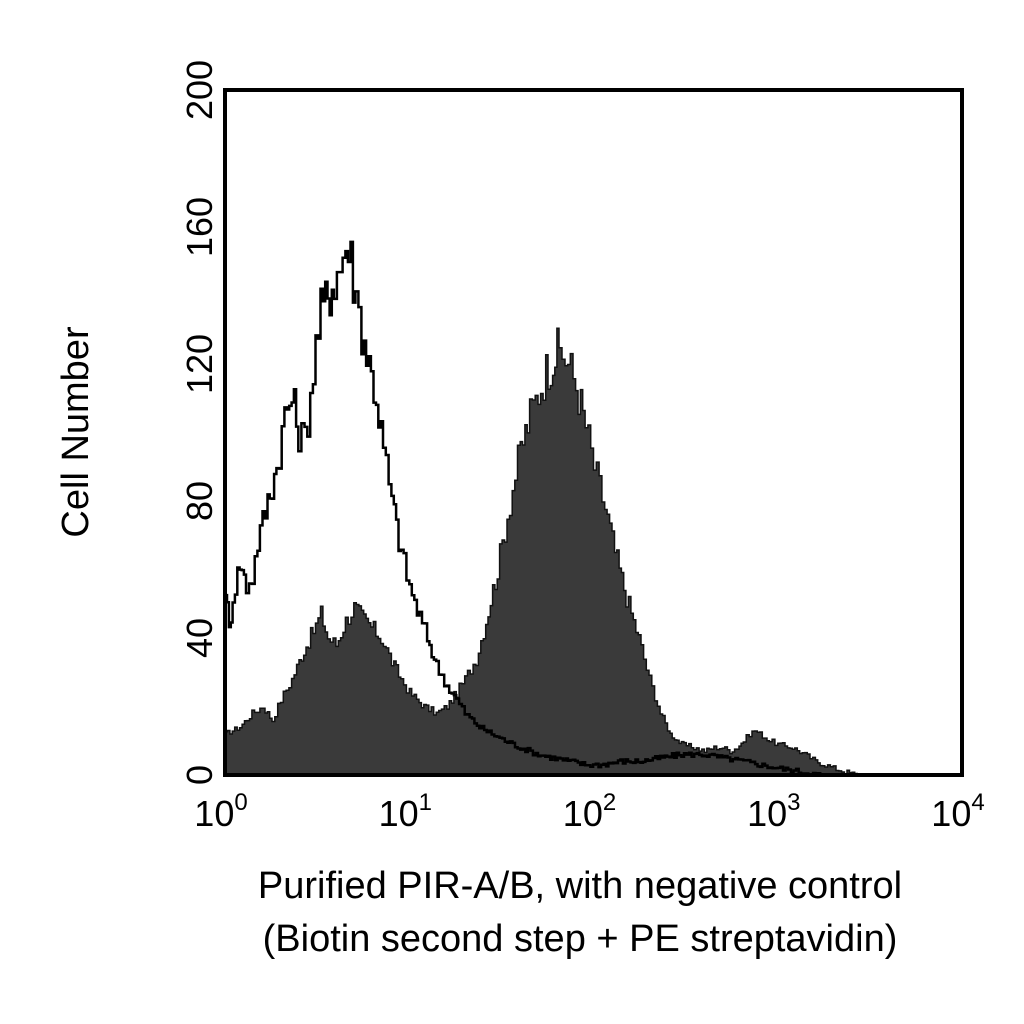 The width and height of the screenshot is (1024, 1024). Describe the element at coordinates (199, 775) in the screenshot. I see `y-tick-label: 0` at that location.